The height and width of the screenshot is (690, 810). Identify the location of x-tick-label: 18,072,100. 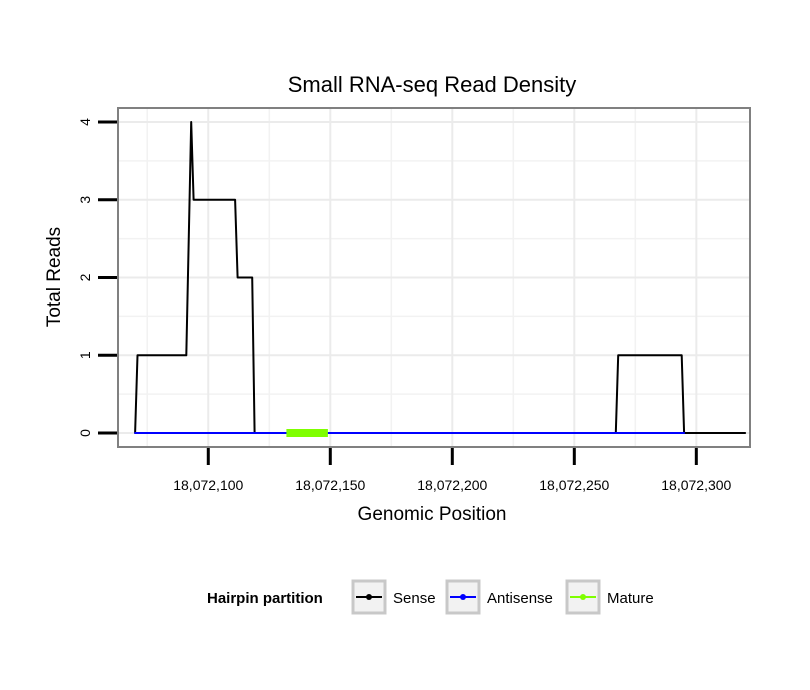
(208, 485).